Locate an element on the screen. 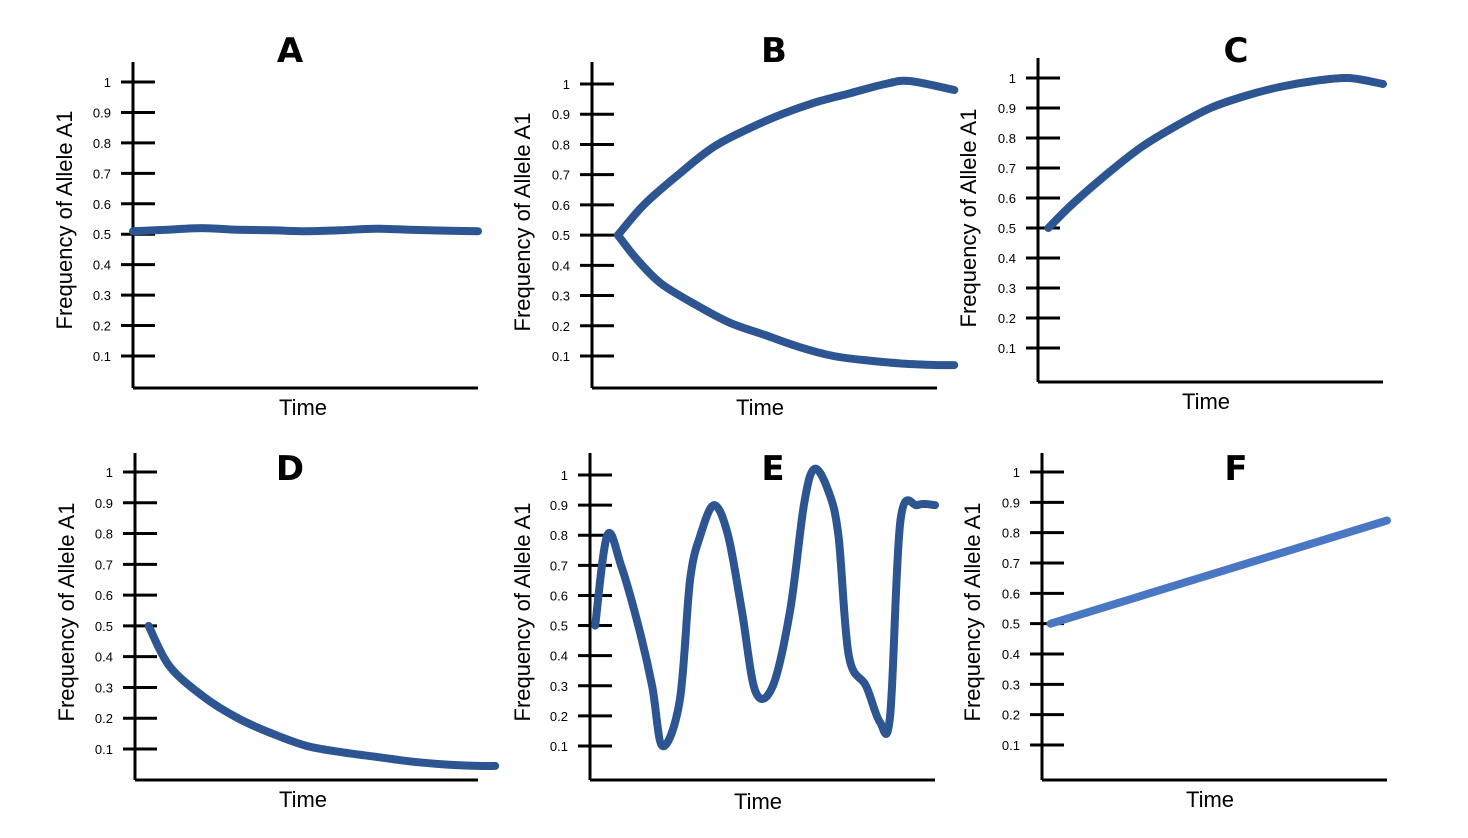 The height and width of the screenshot is (838, 1468). panel-d-tick-label-0.3: 0.3 is located at coordinates (104, 687).